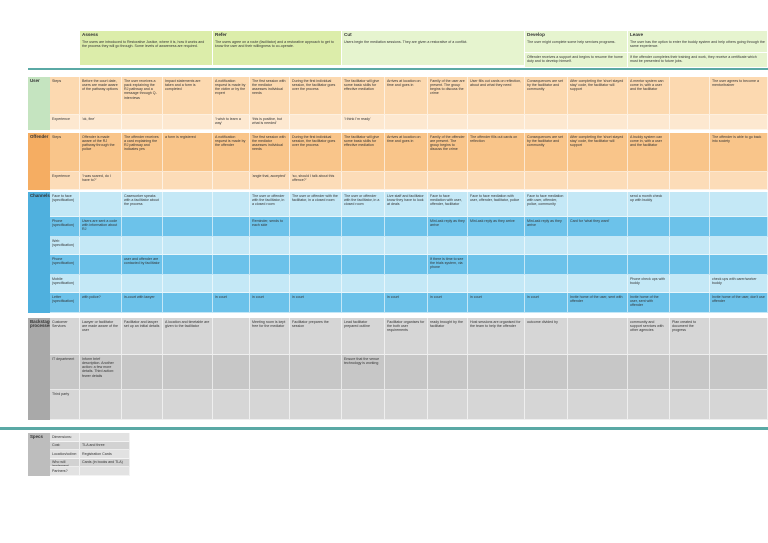 The image size is (768, 543). Describe the element at coordinates (598, 227) in the screenshot. I see `blueprint-cell: Card for 'what they want'` at that location.